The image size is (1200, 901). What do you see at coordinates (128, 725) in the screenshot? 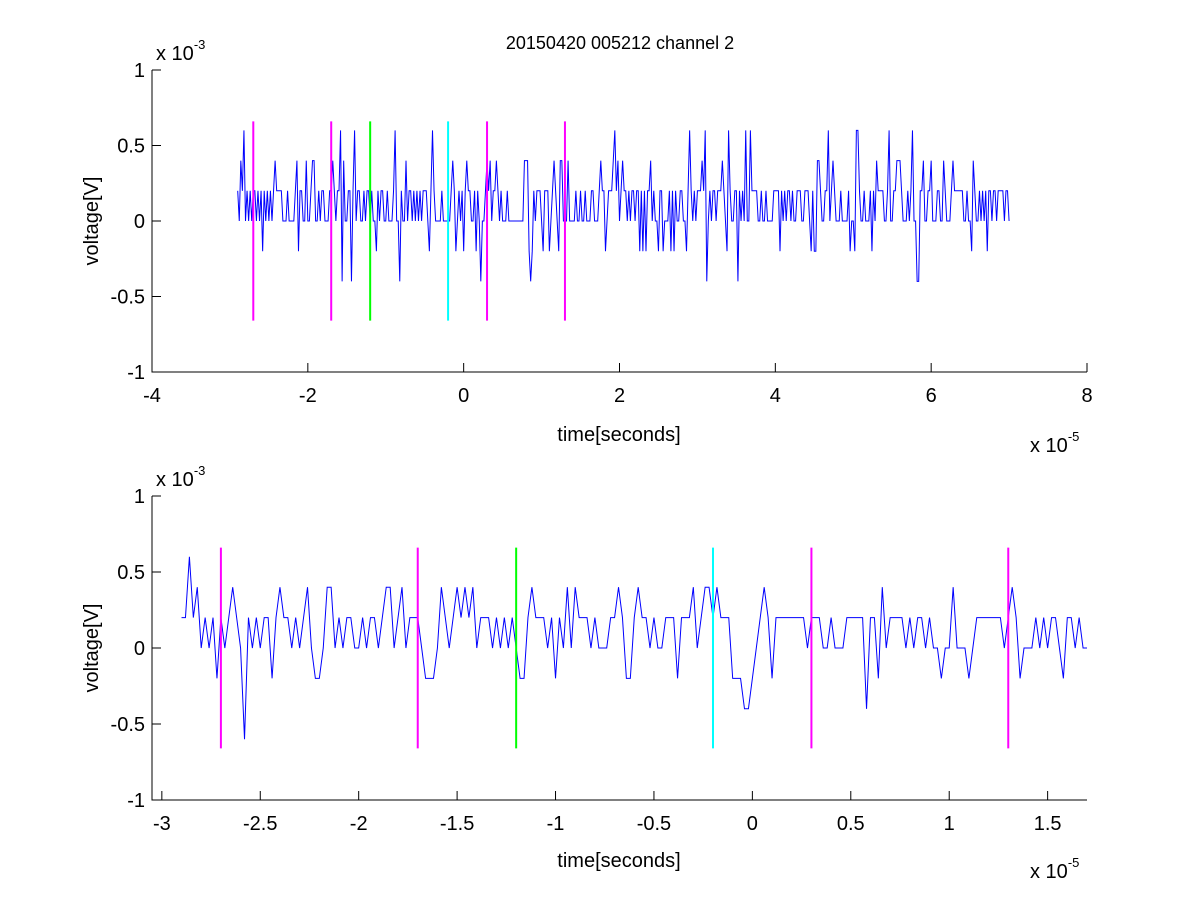
I see `bottom-y-tick-label: -0.5` at bounding box center [128, 725].